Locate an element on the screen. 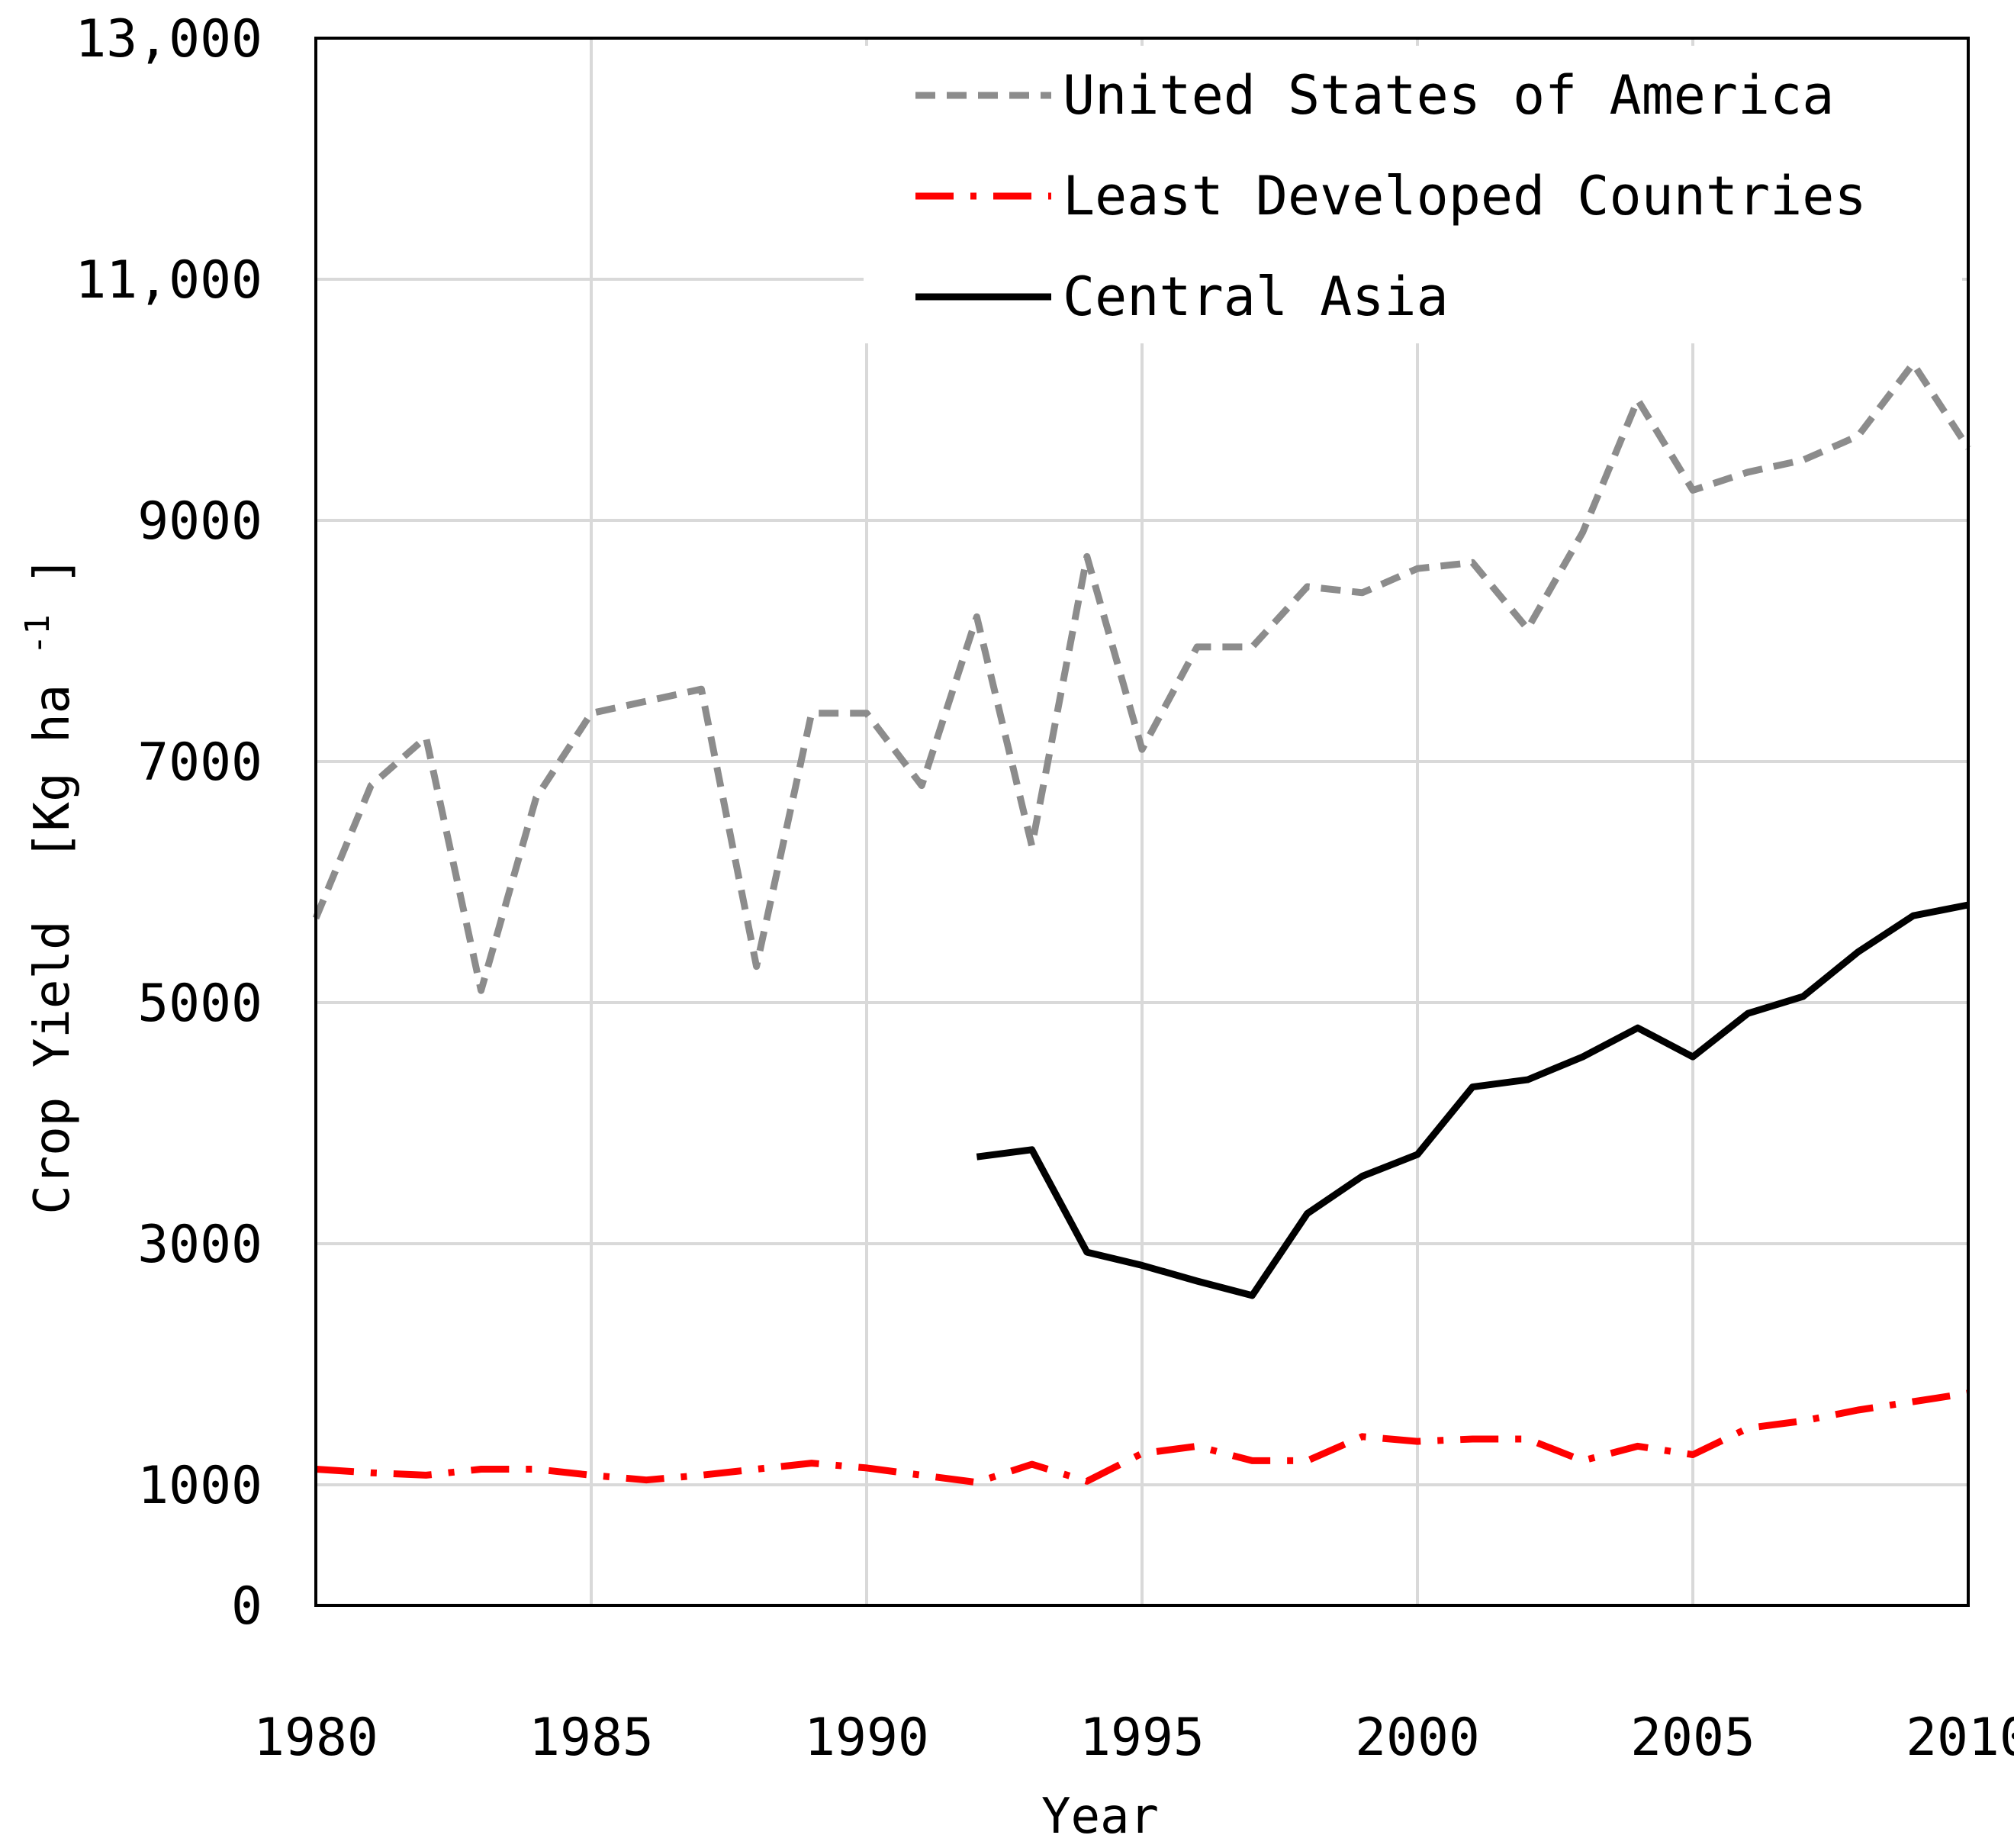 The height and width of the screenshot is (1848, 2014). y-tick-label: 5000 is located at coordinates (200, 1004).